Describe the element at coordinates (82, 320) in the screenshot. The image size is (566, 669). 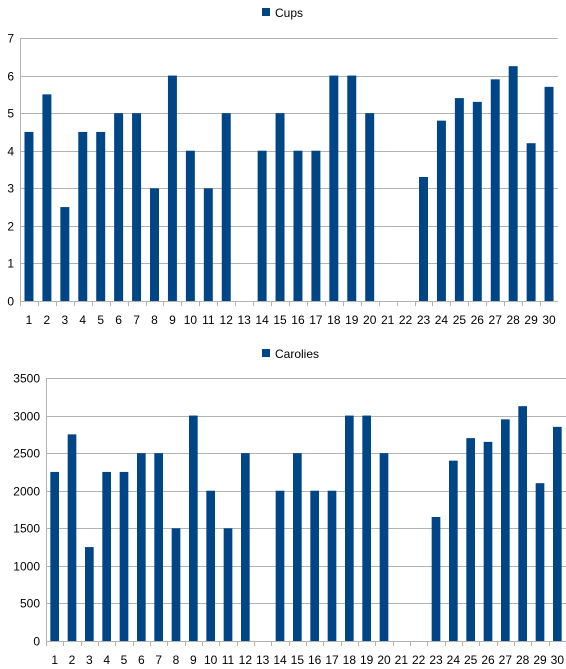
I see `cups-x-tick-label: 4` at that location.